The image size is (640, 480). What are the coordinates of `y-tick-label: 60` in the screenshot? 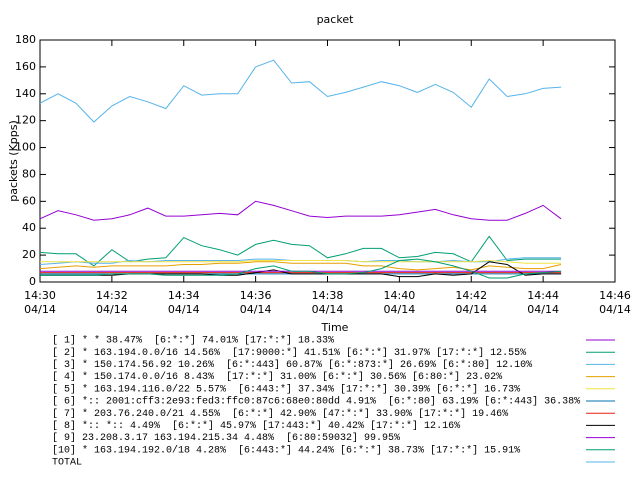 It's located at (29, 200).